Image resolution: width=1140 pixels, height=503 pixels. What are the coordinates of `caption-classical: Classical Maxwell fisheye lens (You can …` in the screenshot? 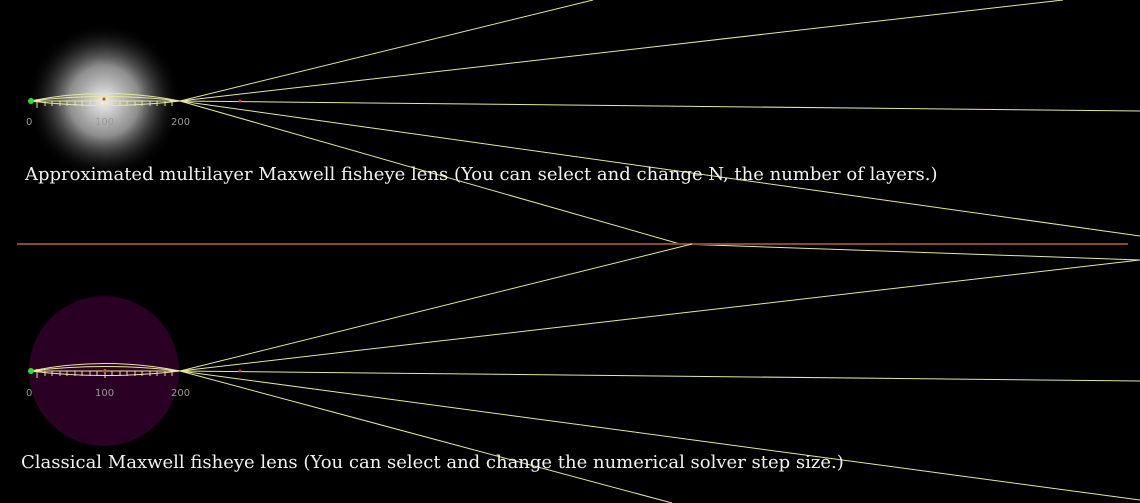 It's located at (432, 462).